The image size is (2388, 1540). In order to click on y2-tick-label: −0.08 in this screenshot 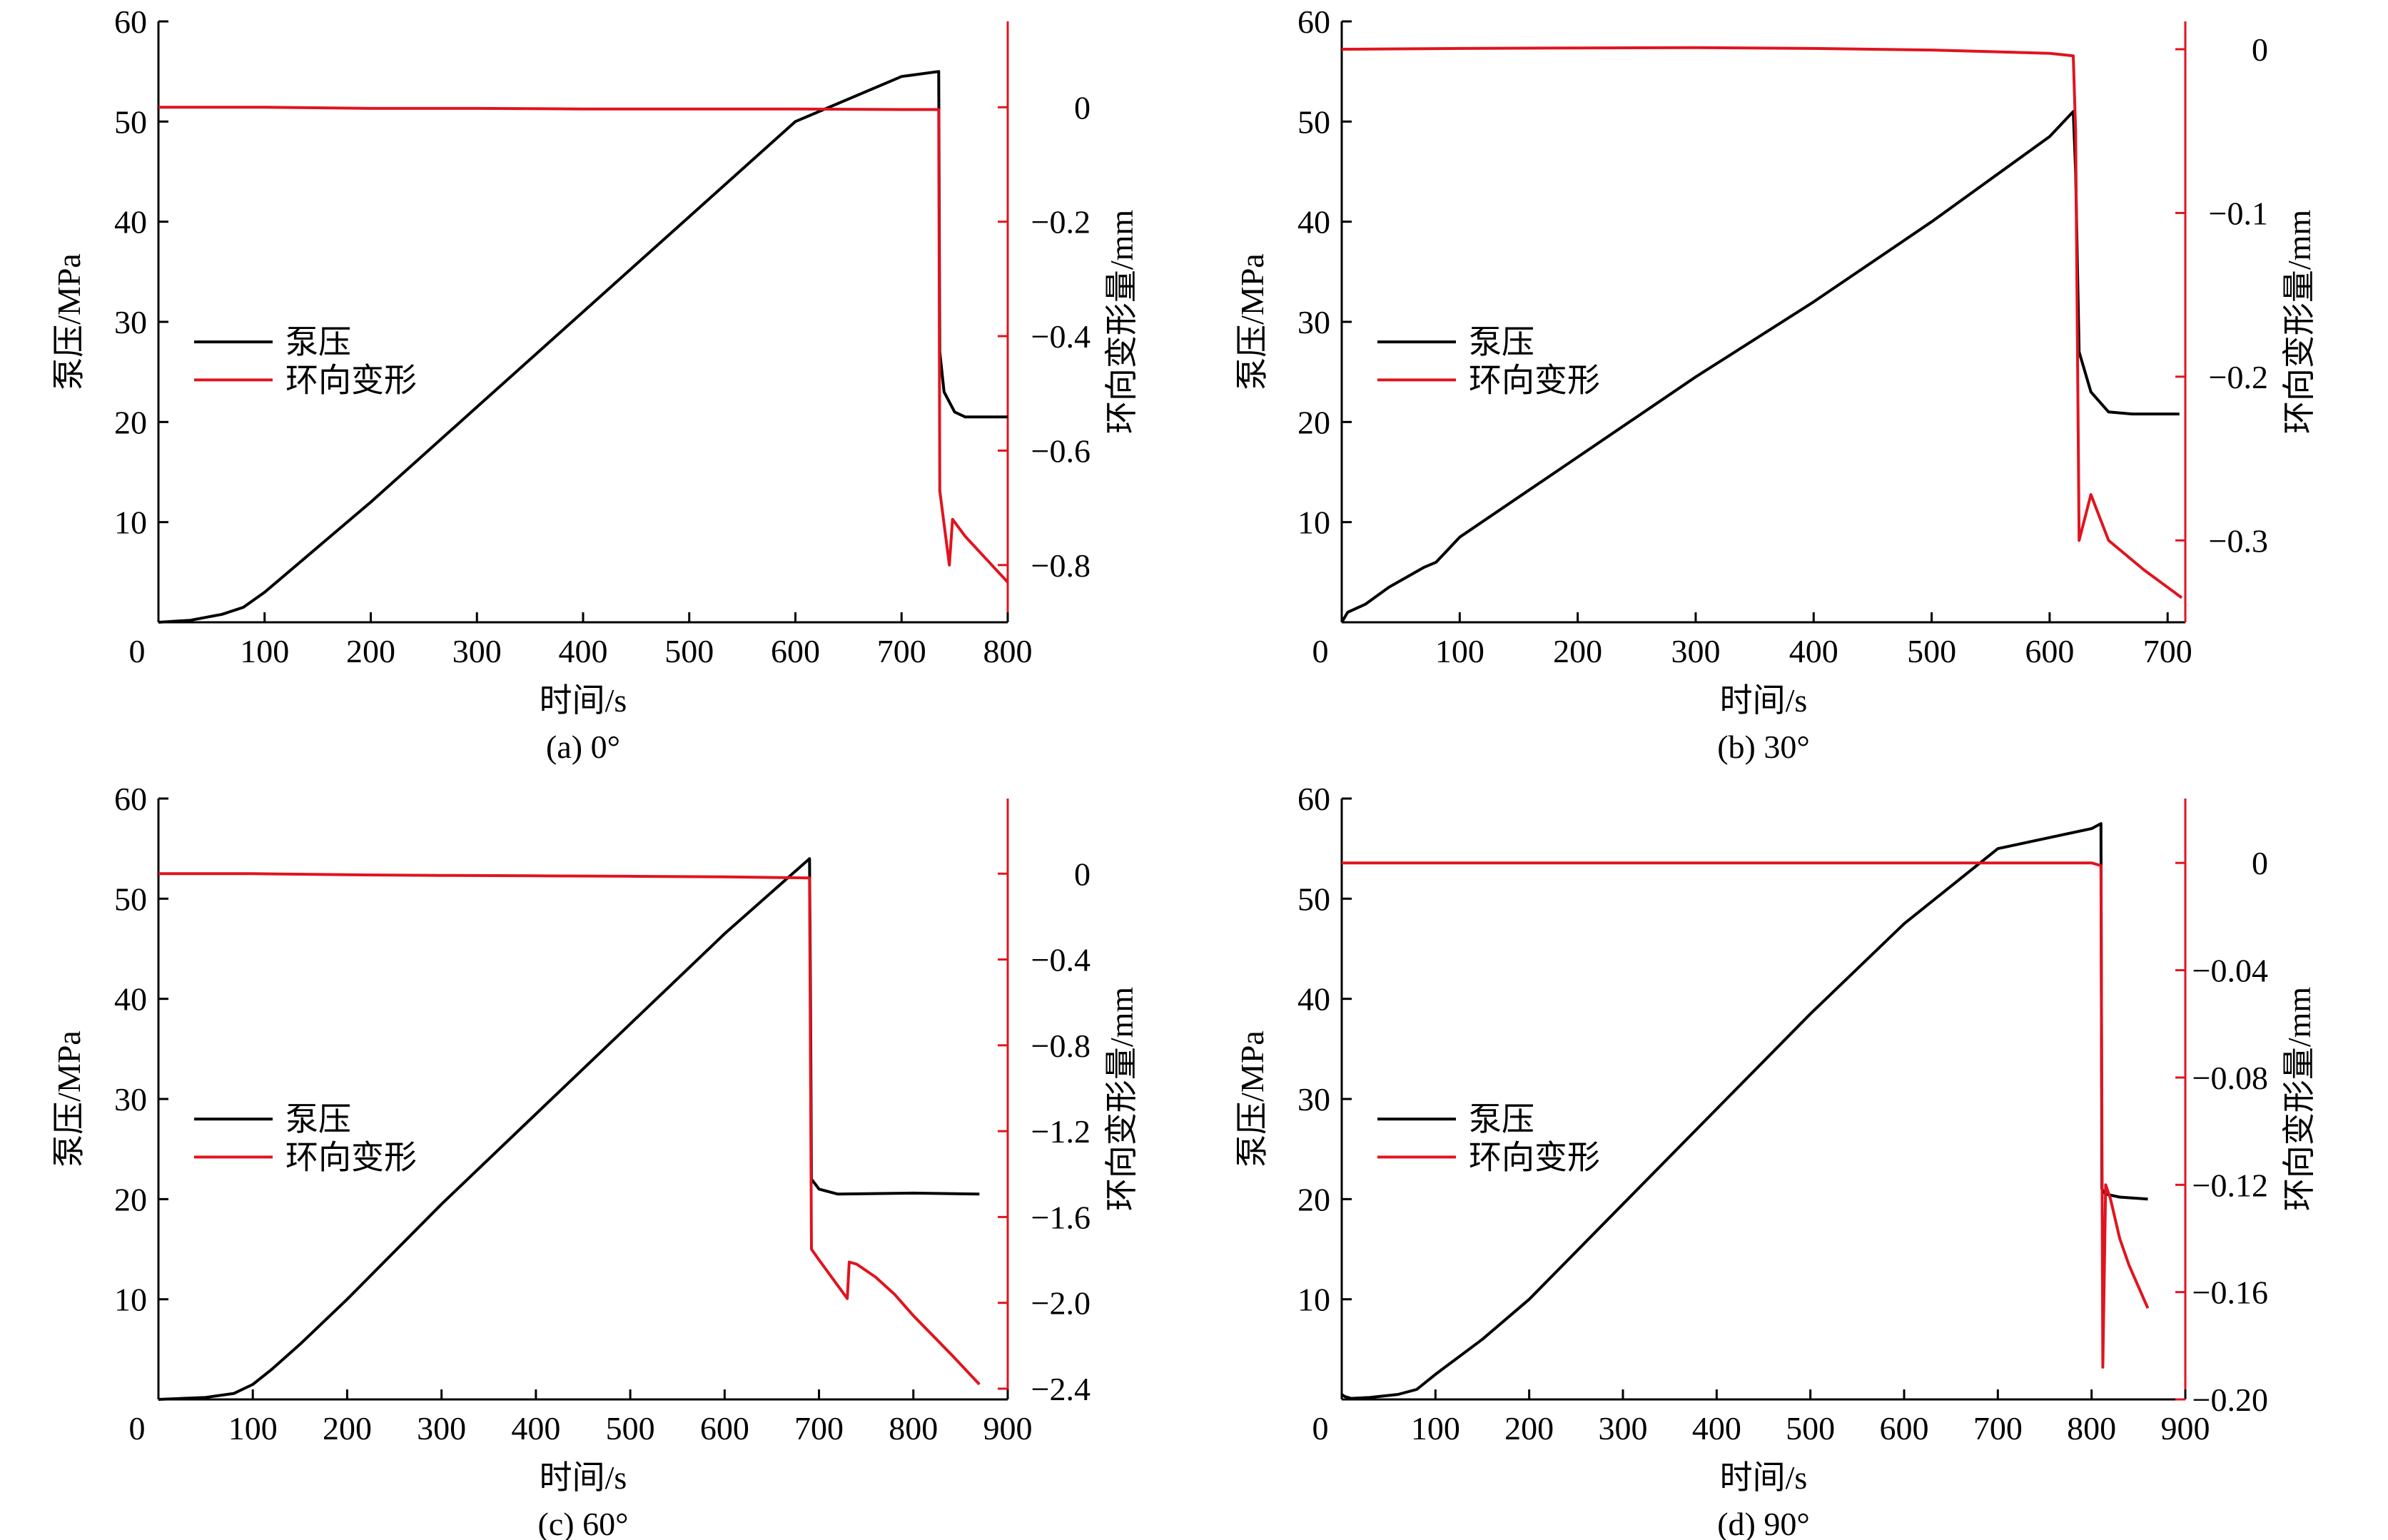, I will do `click(2230, 1078)`.